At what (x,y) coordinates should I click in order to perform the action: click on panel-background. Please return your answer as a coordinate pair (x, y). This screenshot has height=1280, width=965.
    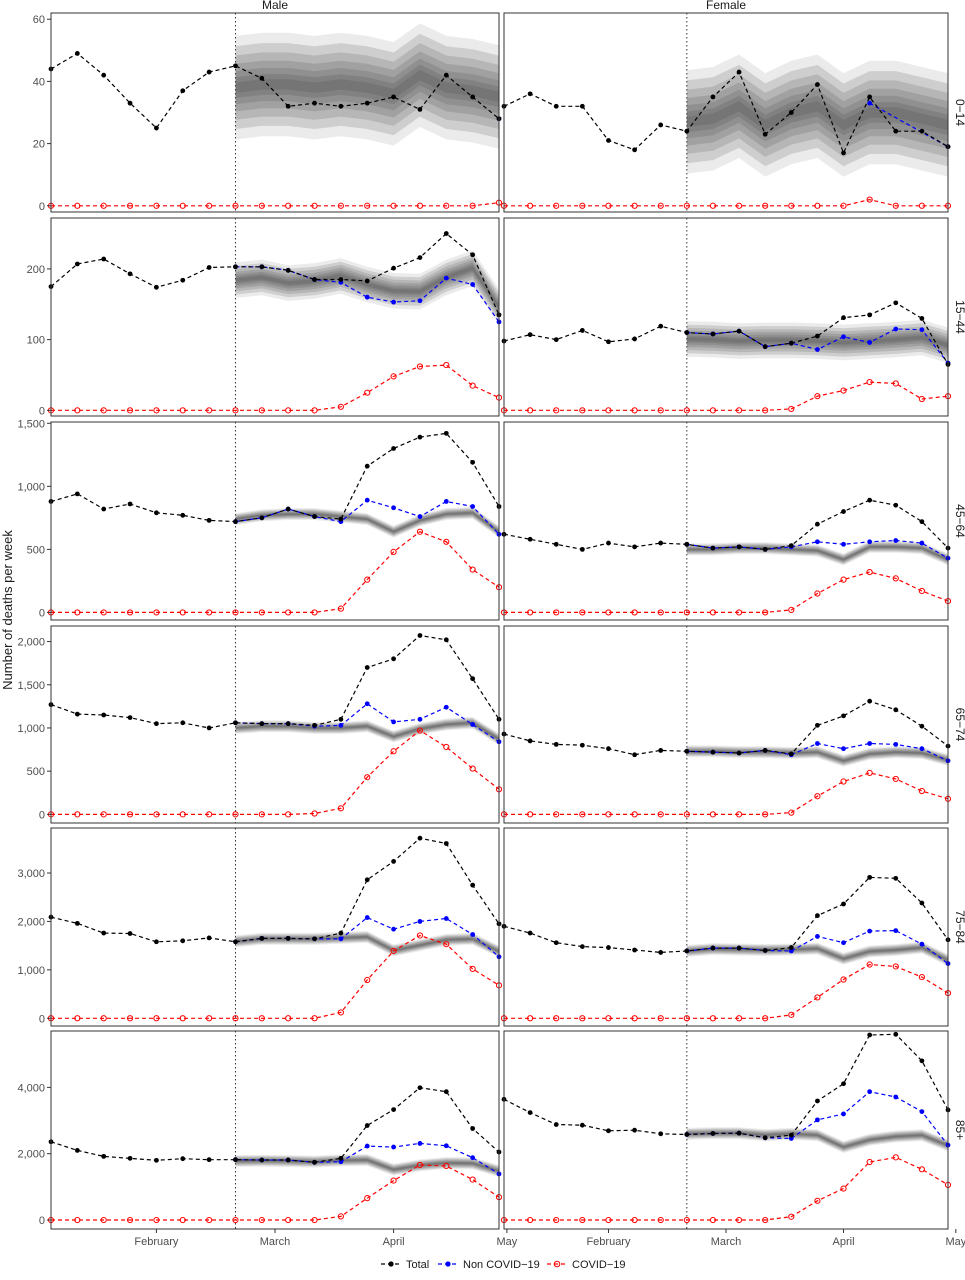
    Looking at the image, I should click on (726, 927).